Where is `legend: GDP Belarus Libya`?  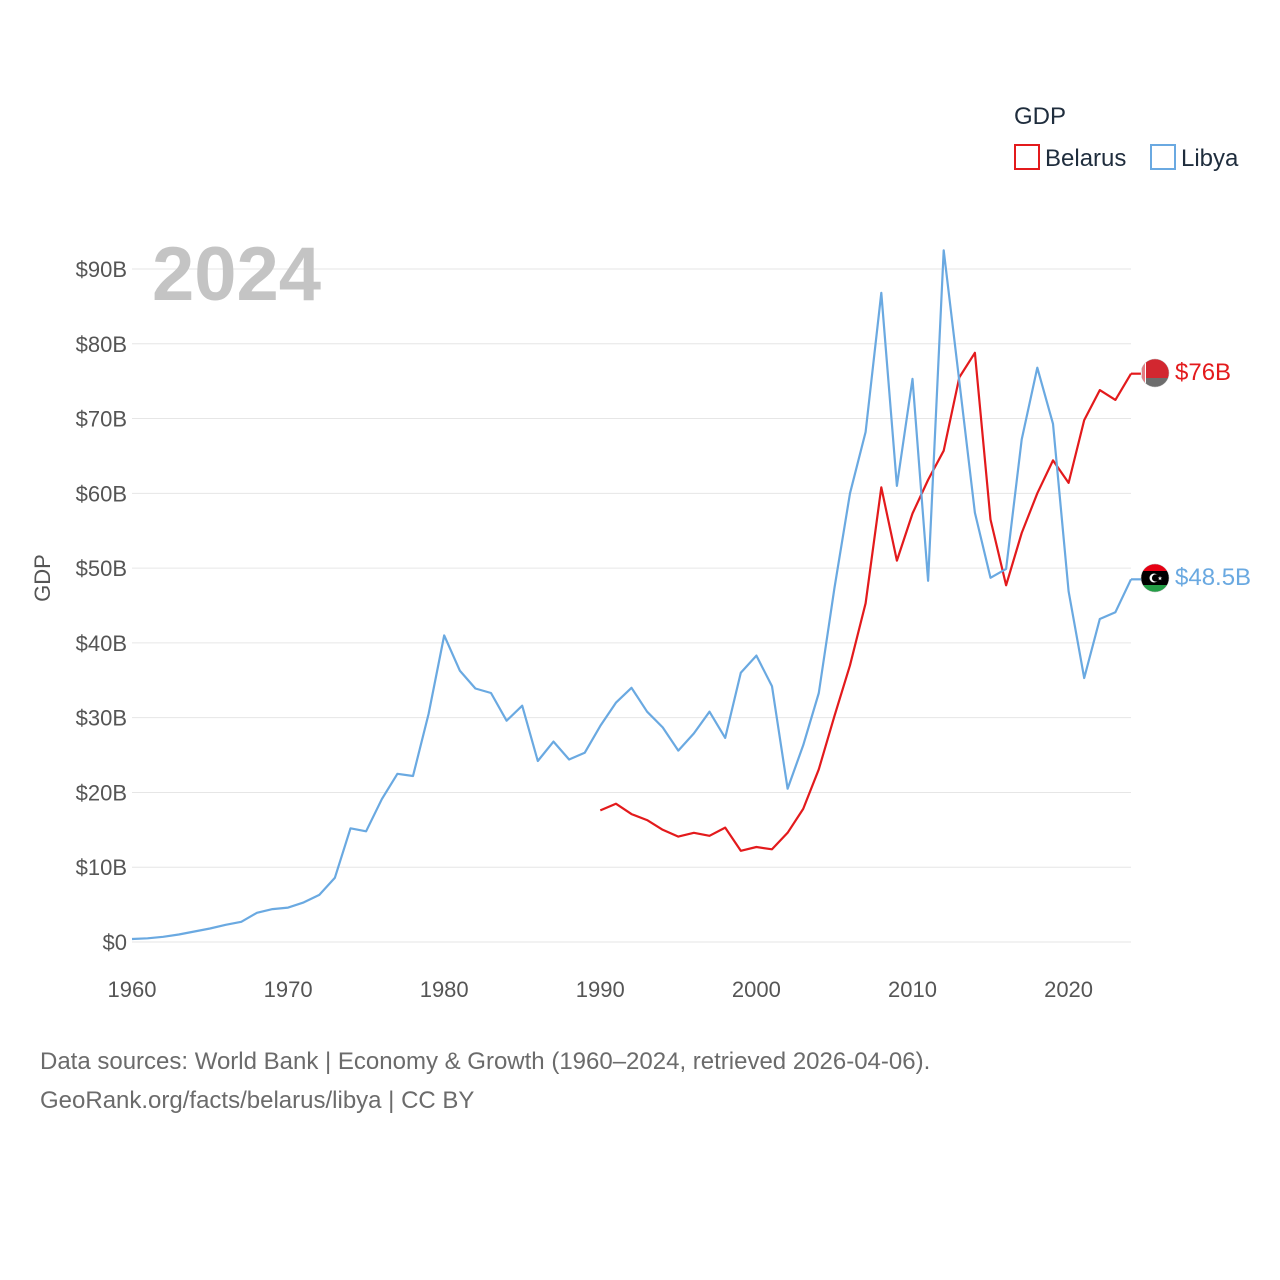 legend: GDP Belarus Libya is located at coordinates (1126, 137).